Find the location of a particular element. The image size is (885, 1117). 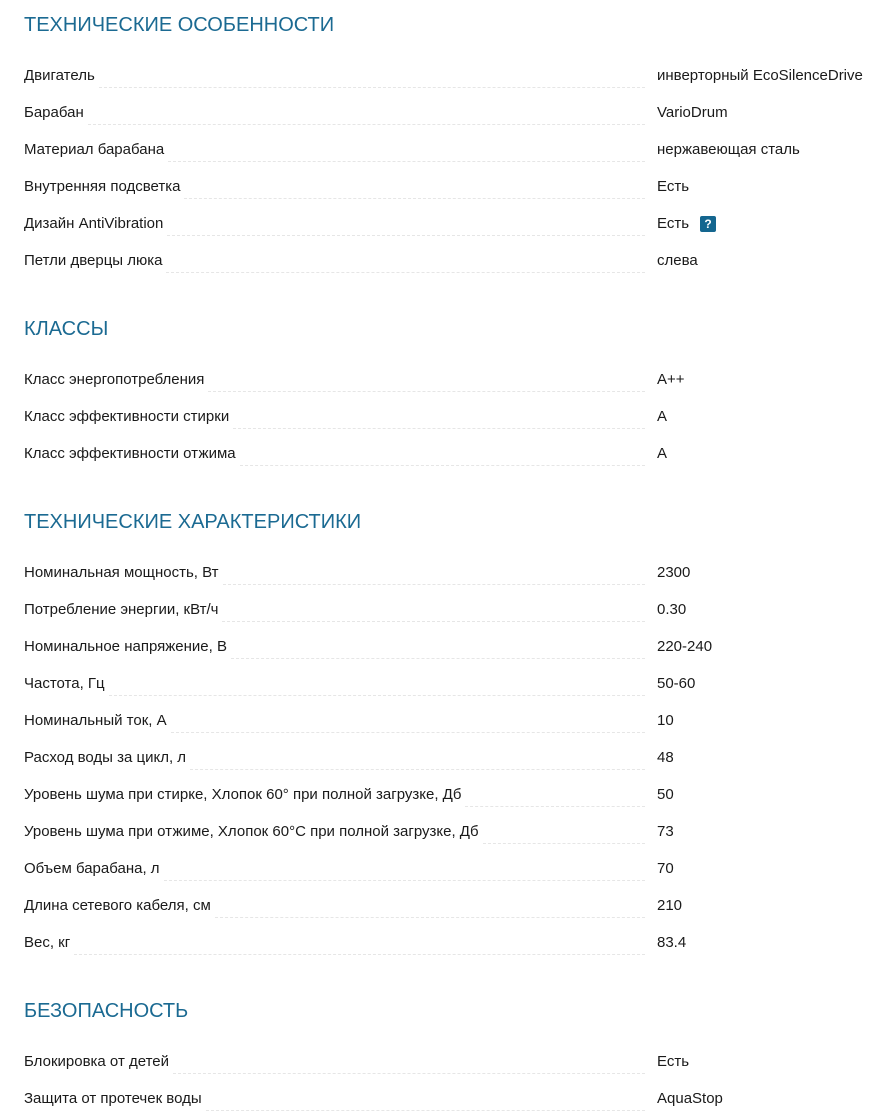

spec-label: Материал барабана is located at coordinates (94, 149).